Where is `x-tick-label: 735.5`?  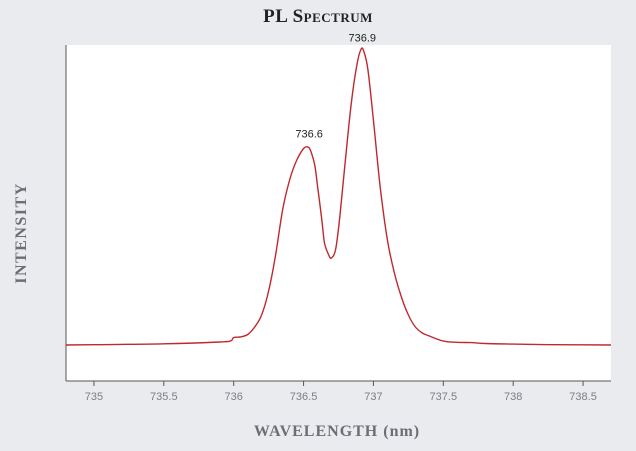
x-tick-label: 735.5 is located at coordinates (164, 397).